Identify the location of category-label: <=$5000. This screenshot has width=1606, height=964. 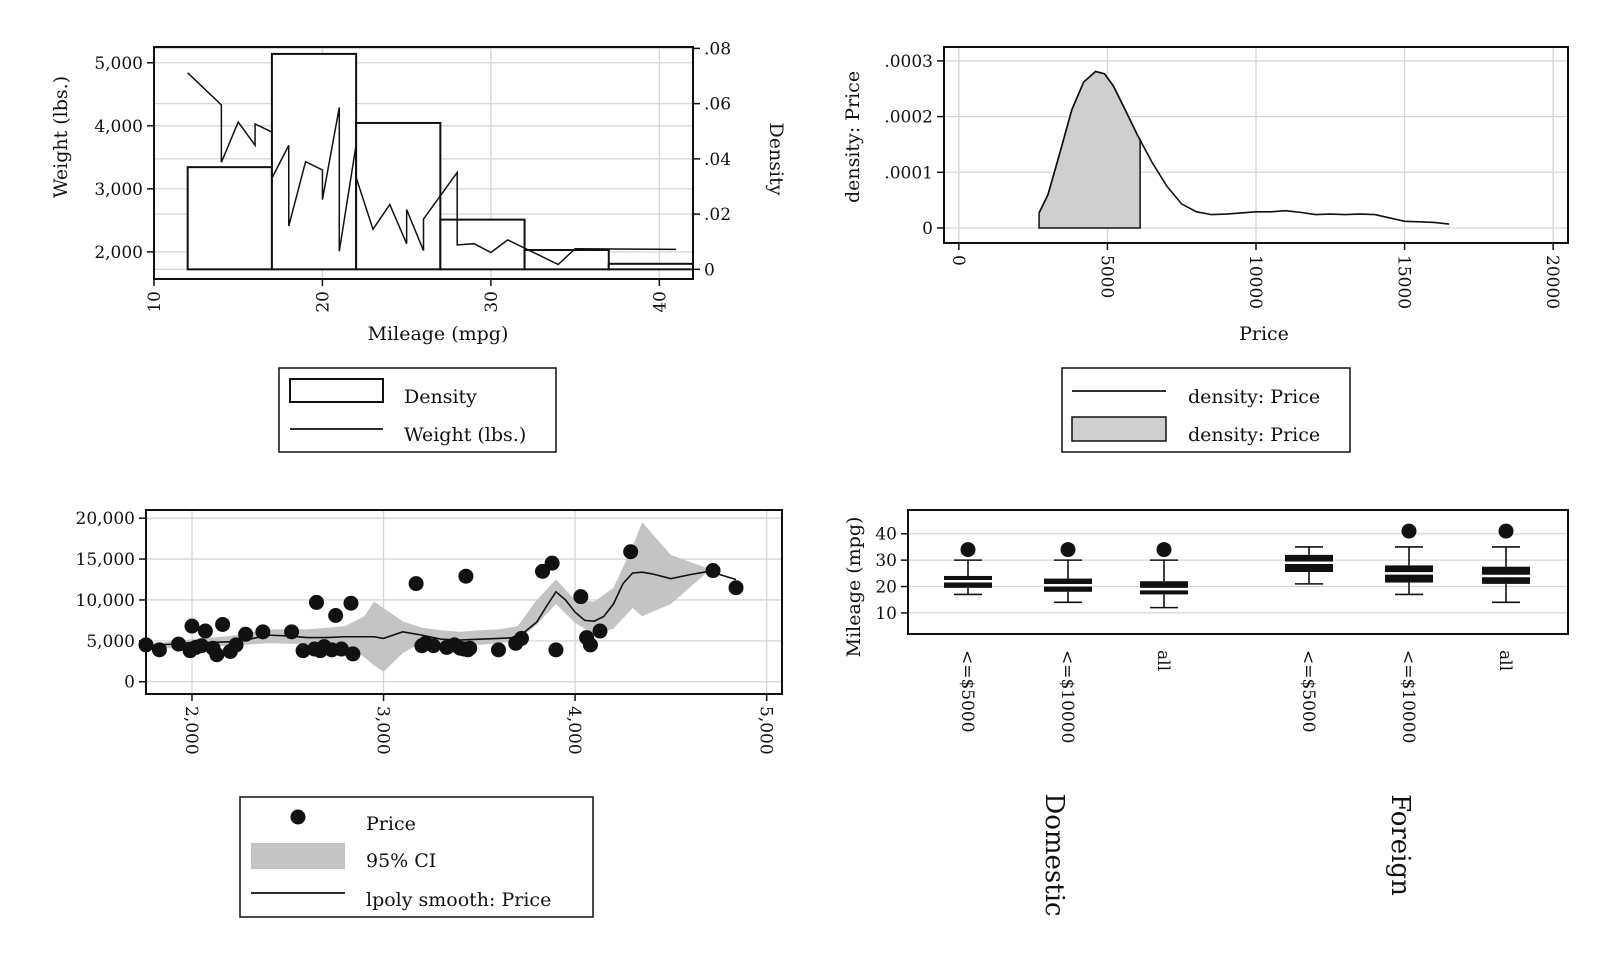
(967, 691).